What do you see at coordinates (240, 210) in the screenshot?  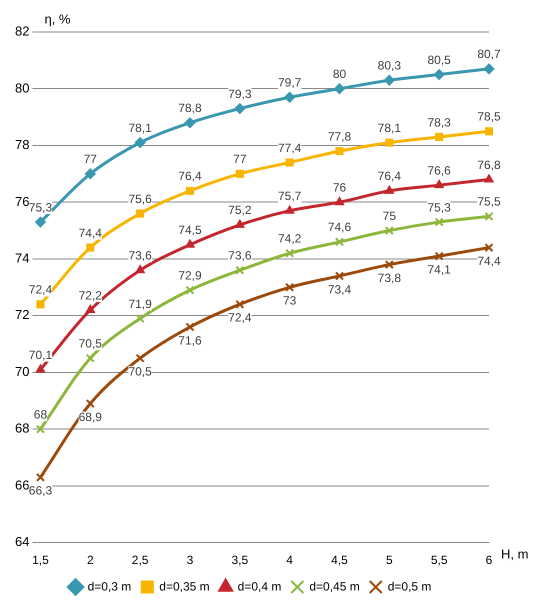 I see `data-label: 75,2` at bounding box center [240, 210].